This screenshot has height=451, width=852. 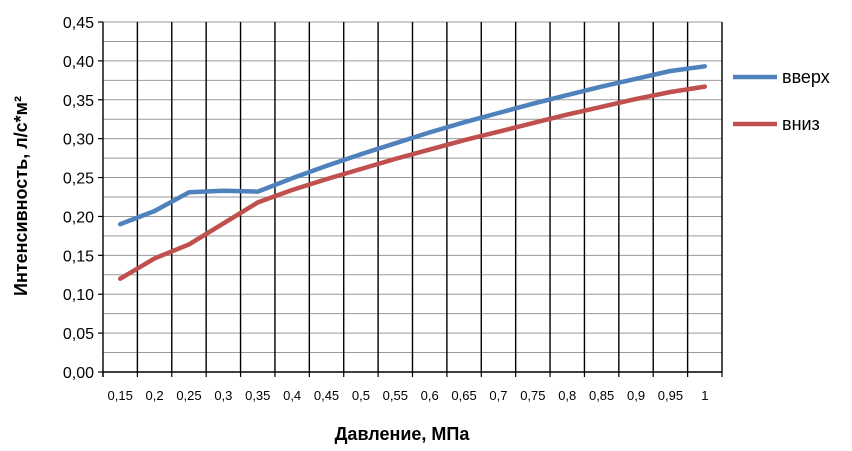 I want to click on x-tick-label: 0,55, so click(x=395, y=395).